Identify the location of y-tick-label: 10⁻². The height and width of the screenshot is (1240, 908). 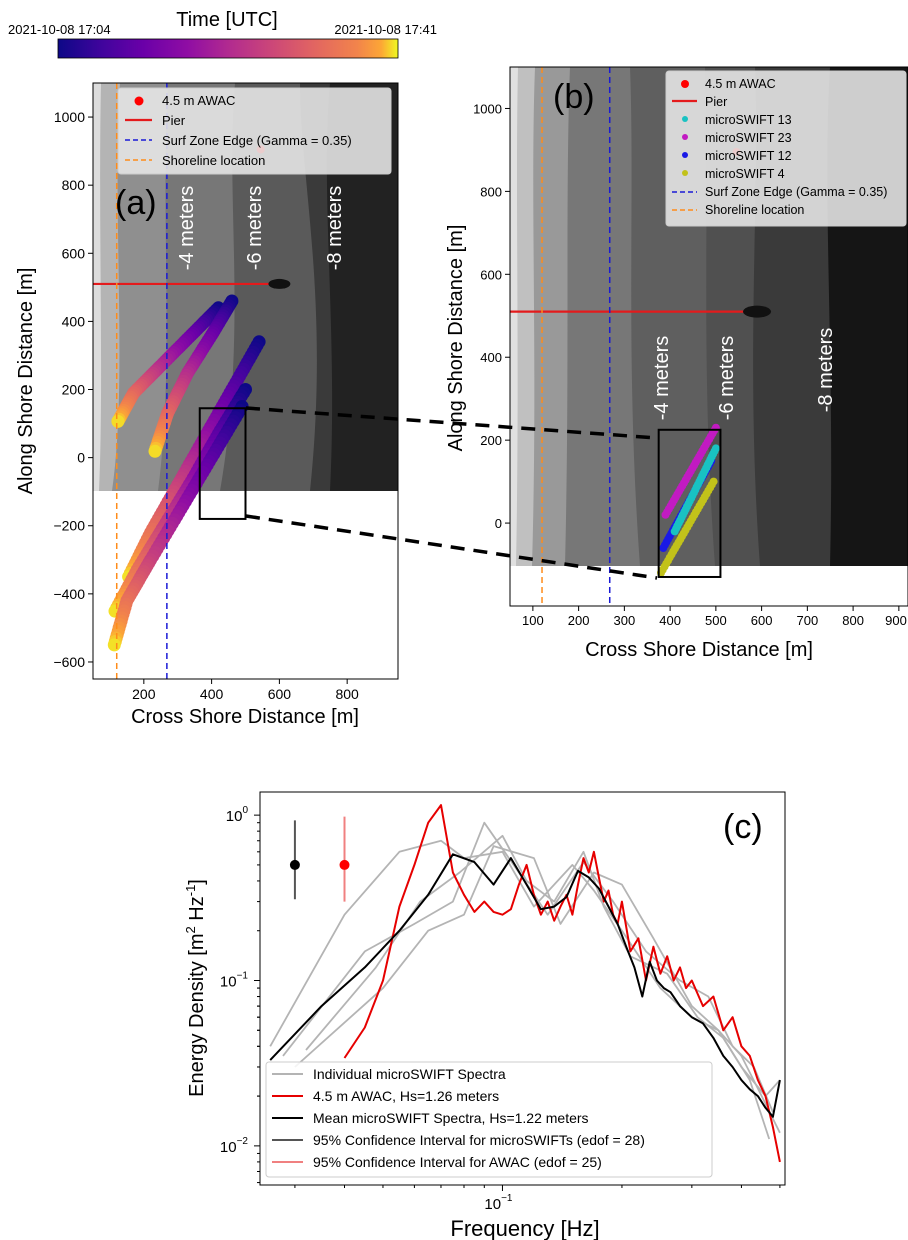
(234, 1146).